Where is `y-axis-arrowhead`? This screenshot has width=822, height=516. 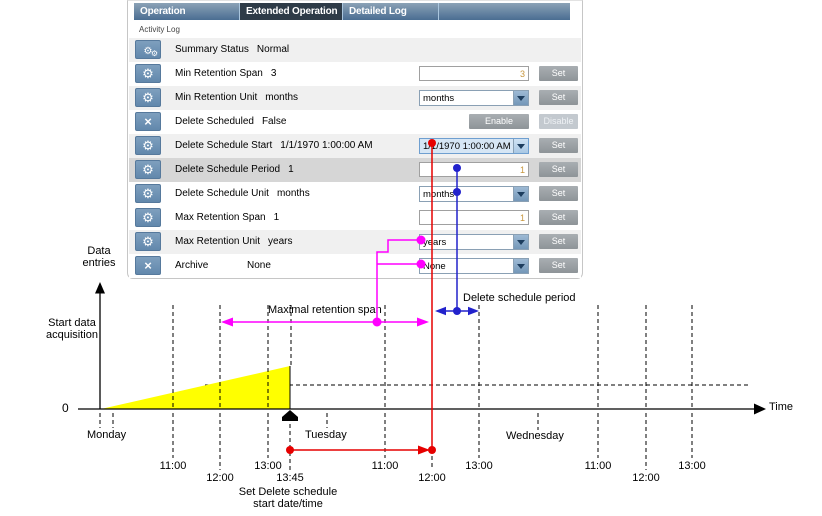
y-axis-arrowhead is located at coordinates (100, 288).